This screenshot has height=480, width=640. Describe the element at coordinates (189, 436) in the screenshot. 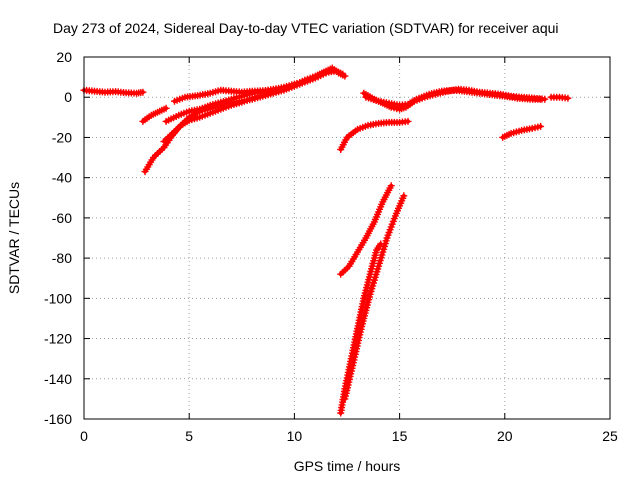

I see `x-tick-label: 5` at that location.